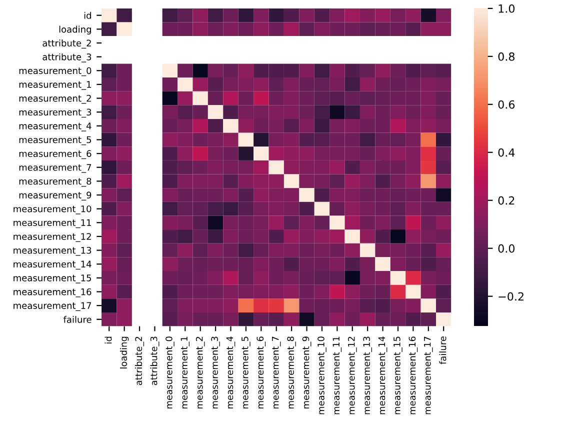  What do you see at coordinates (506, 152) in the screenshot?
I see `color-bar-label: 0.4` at bounding box center [506, 152].